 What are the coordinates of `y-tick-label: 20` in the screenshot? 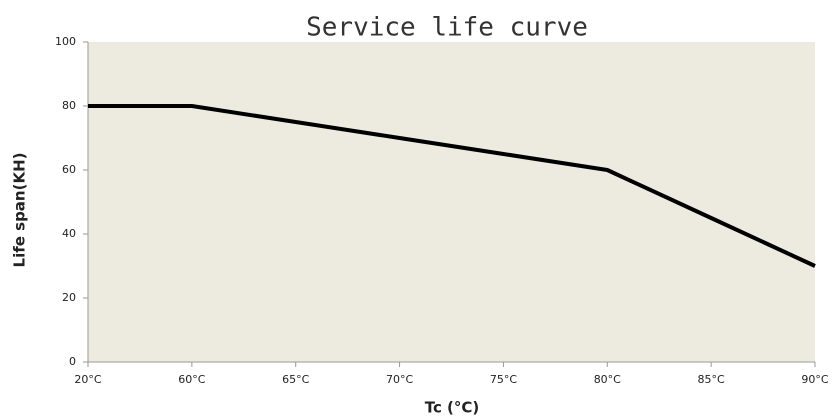 It's located at (69, 297).